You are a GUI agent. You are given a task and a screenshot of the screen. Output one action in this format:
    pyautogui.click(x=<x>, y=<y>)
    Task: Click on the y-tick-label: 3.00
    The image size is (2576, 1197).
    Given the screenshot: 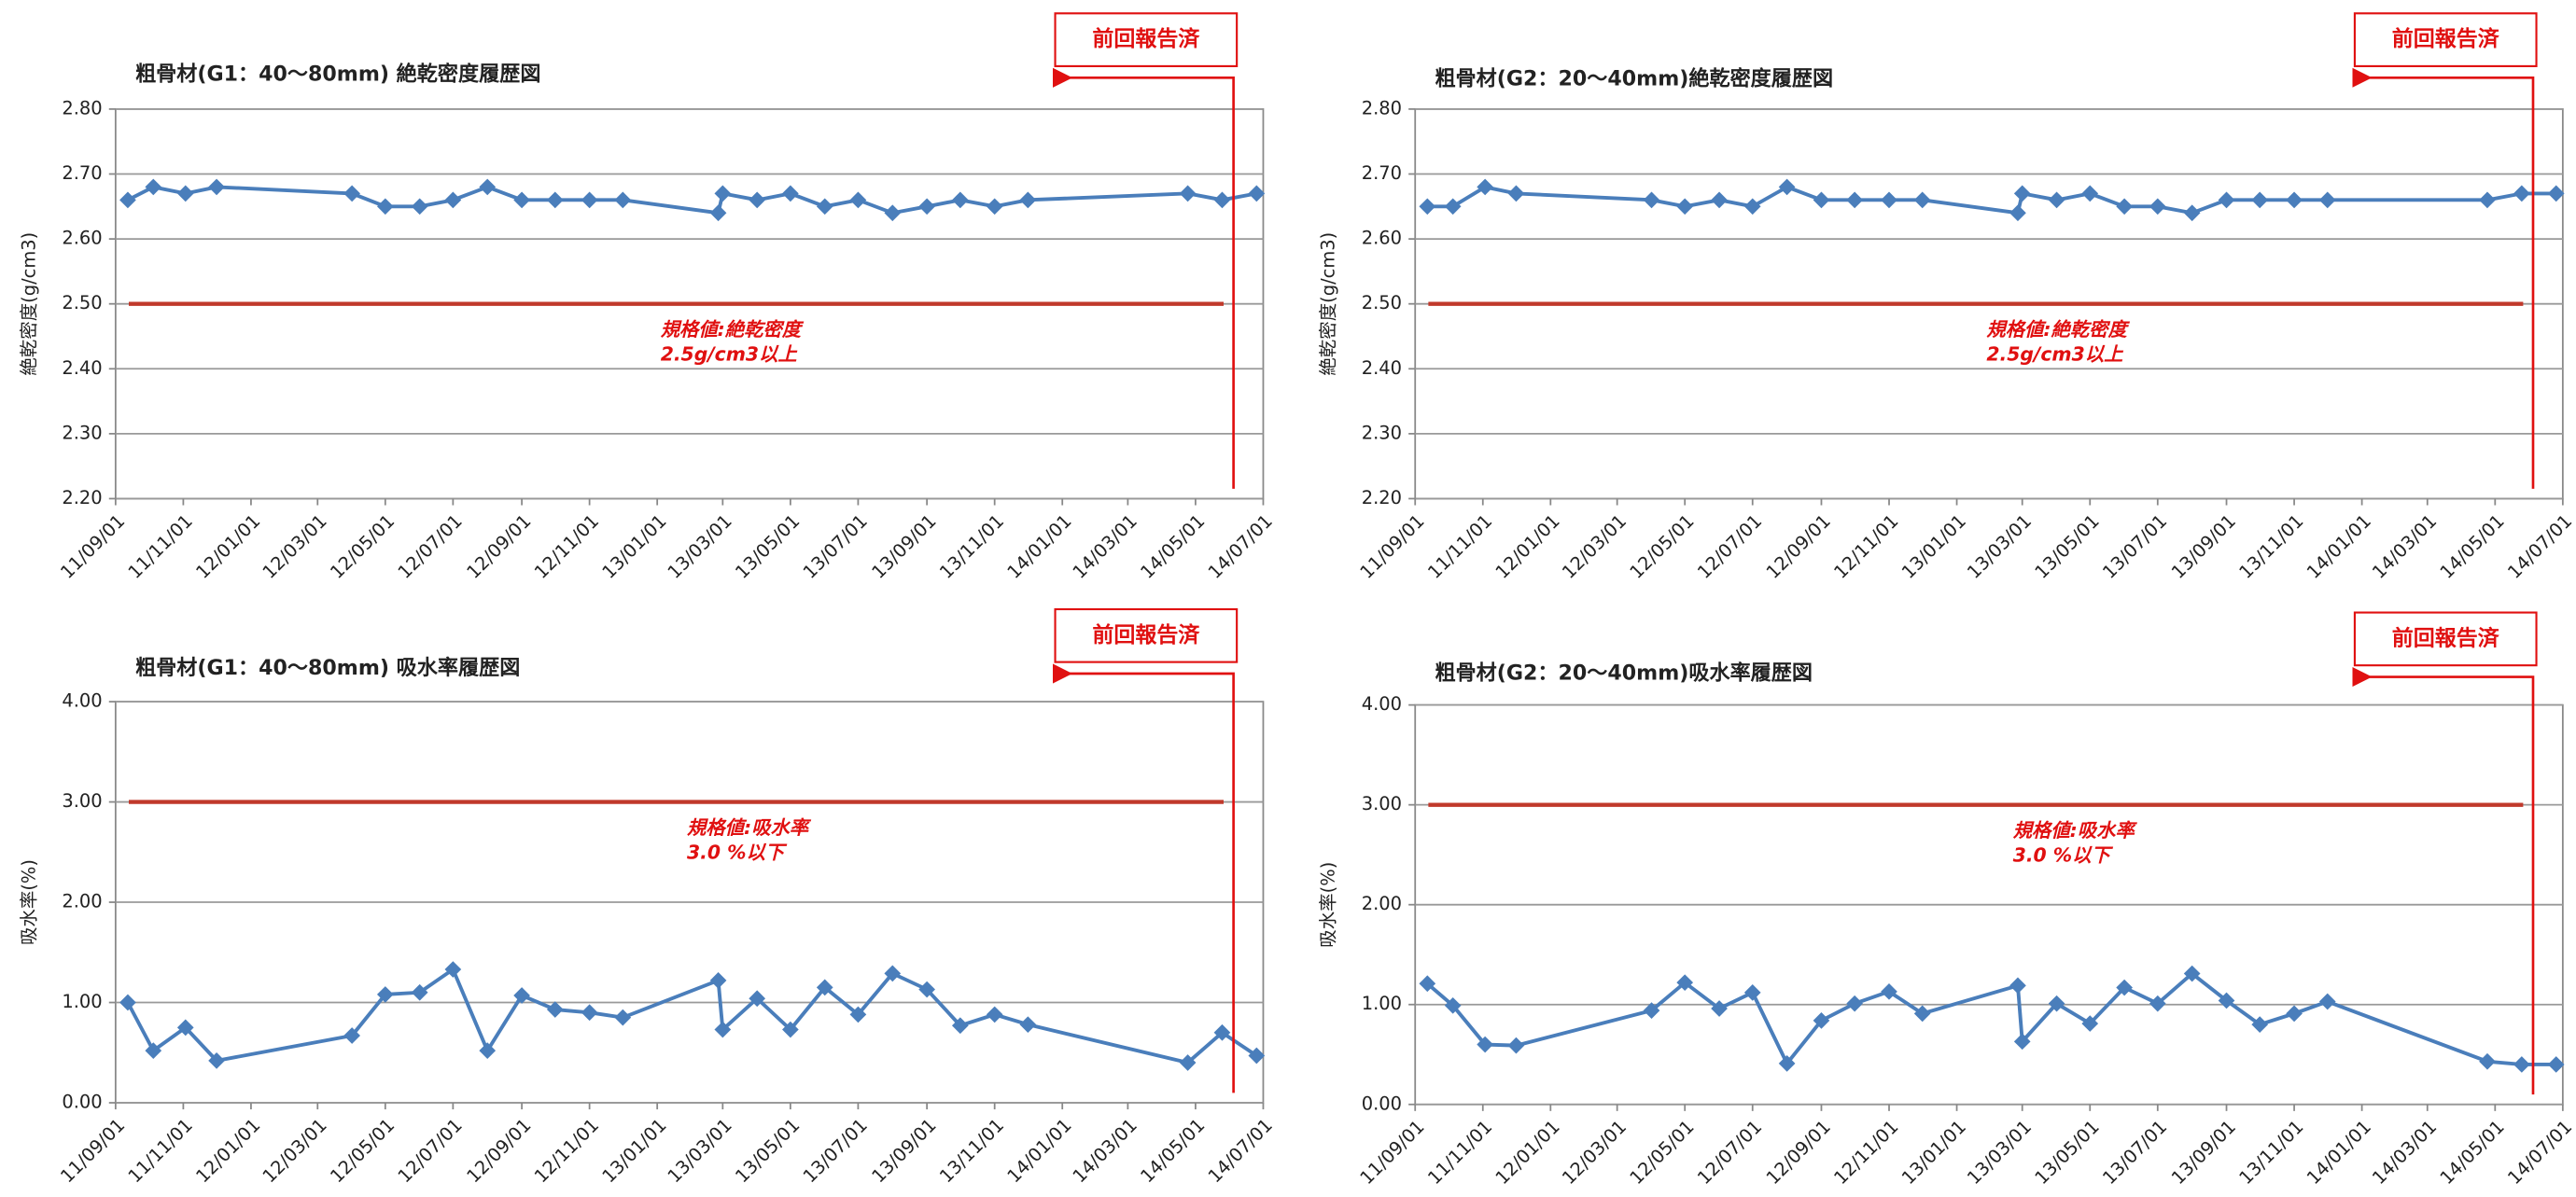 What is the action you would take?
    pyautogui.click(x=1382, y=803)
    